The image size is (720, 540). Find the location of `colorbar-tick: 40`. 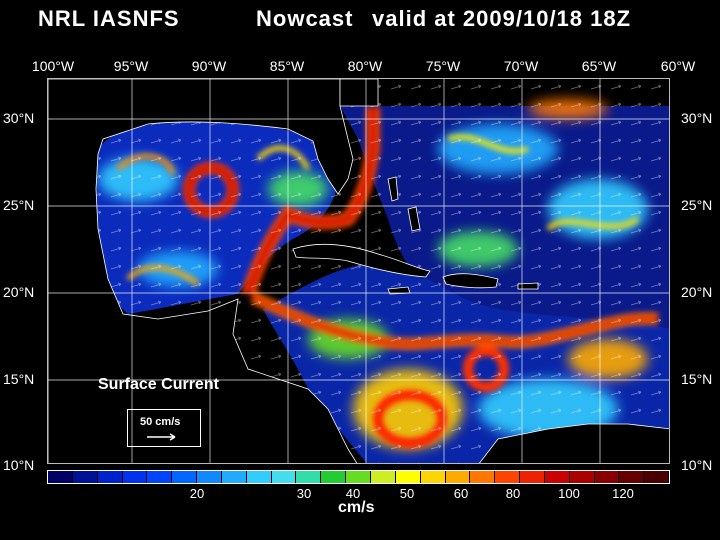

colorbar-tick: 40 is located at coordinates (353, 493).